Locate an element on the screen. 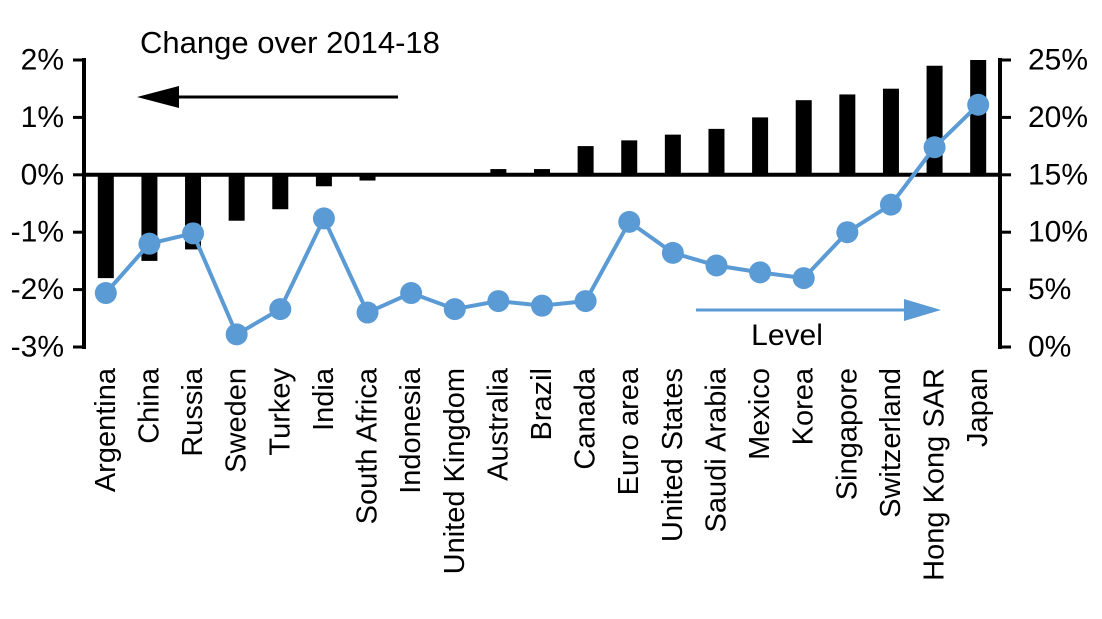 The height and width of the screenshot is (619, 1102). category-label: Japan is located at coordinates (978, 407).